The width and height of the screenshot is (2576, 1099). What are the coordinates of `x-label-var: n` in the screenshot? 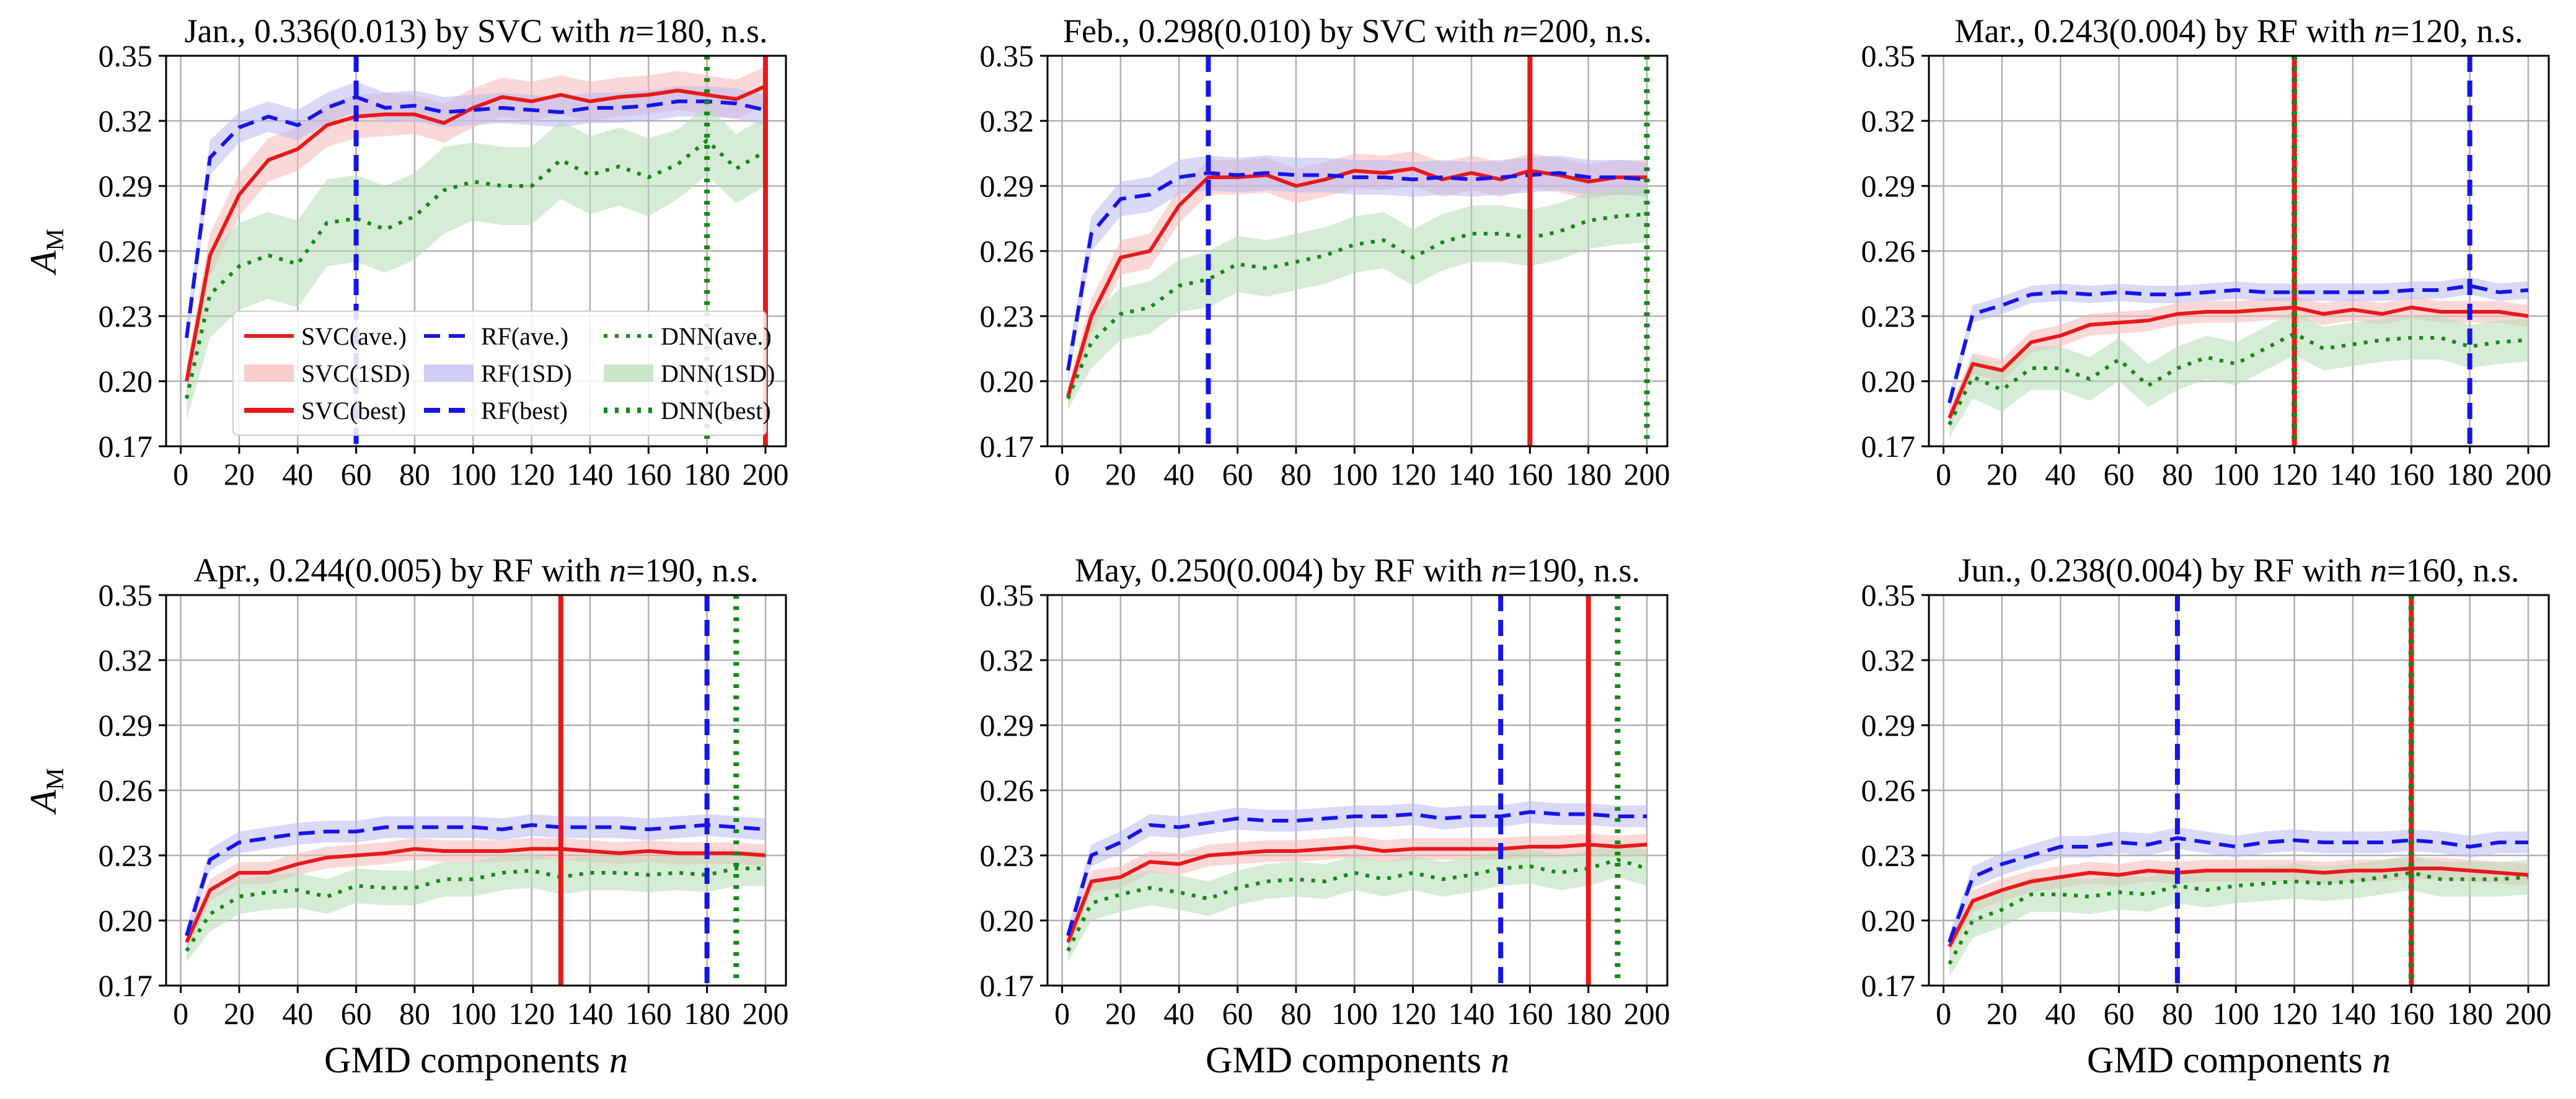 It's located at (618, 1059).